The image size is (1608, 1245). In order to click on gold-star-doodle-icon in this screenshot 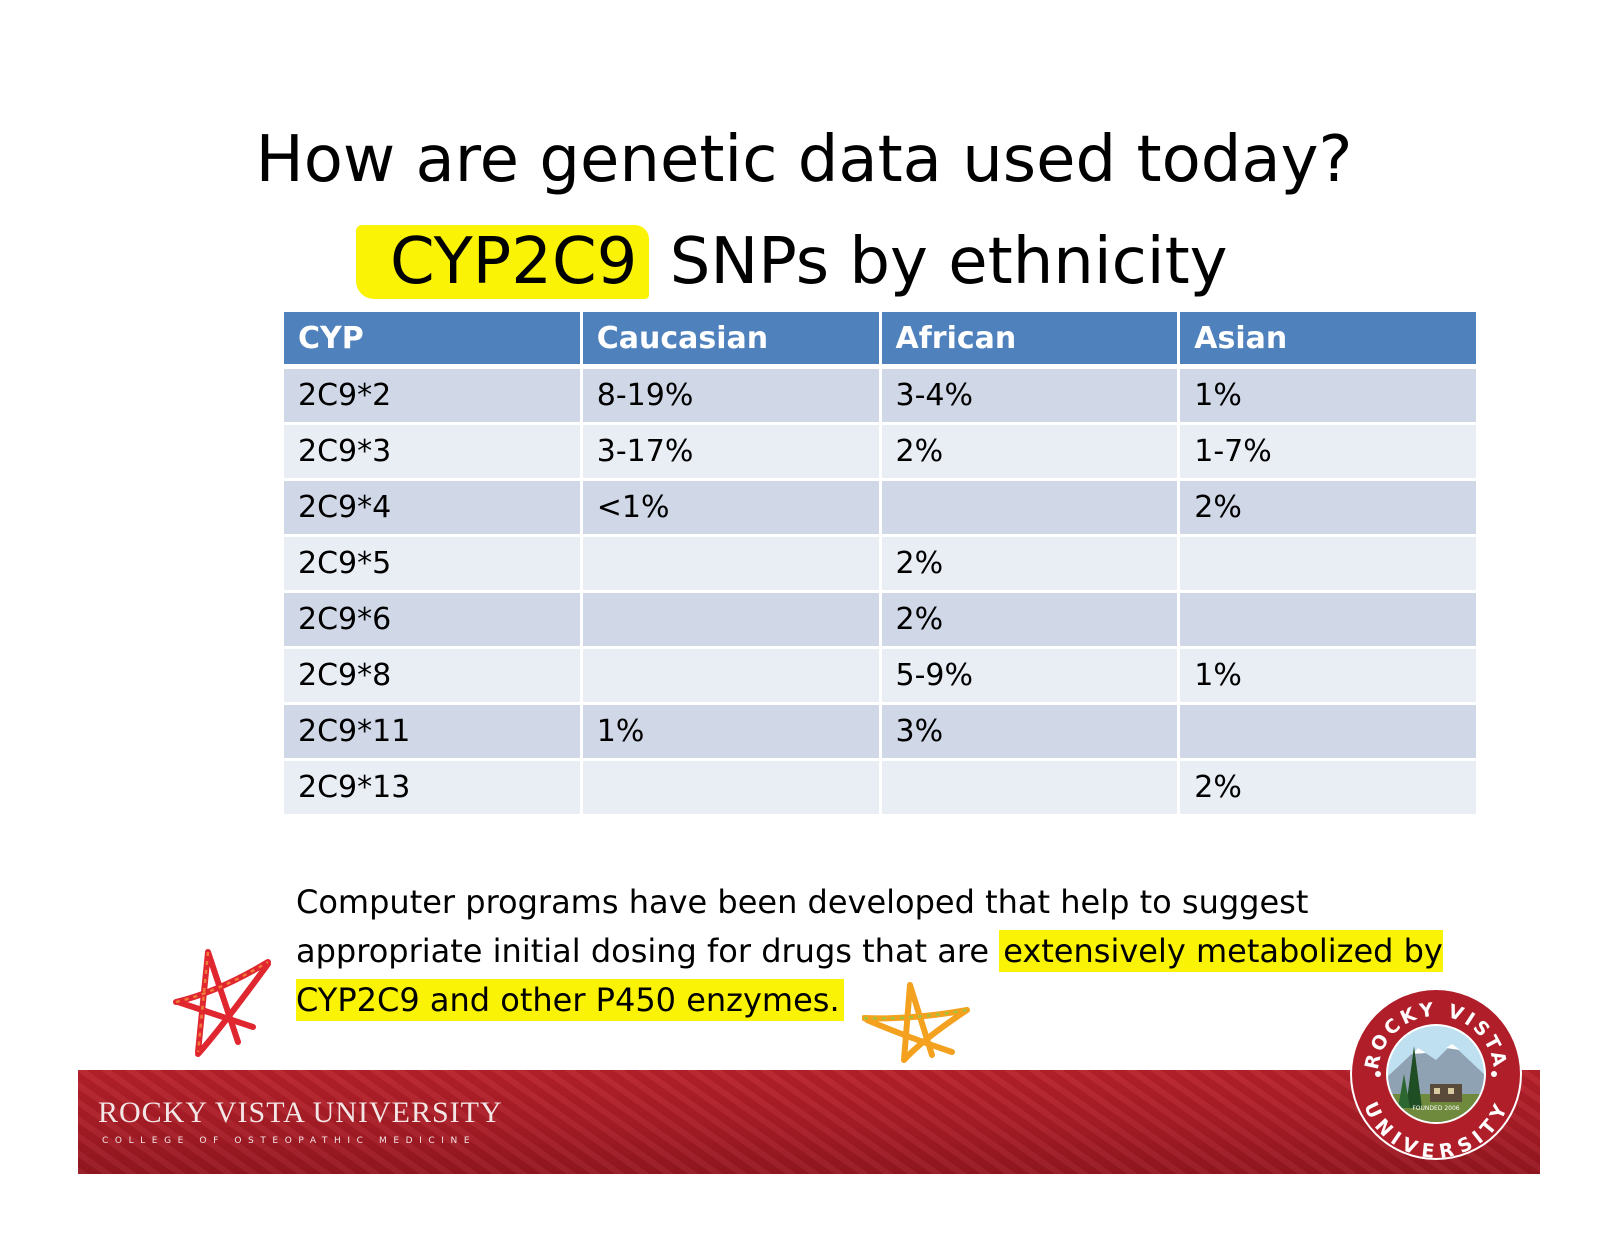, I will do `click(916, 1022)`.